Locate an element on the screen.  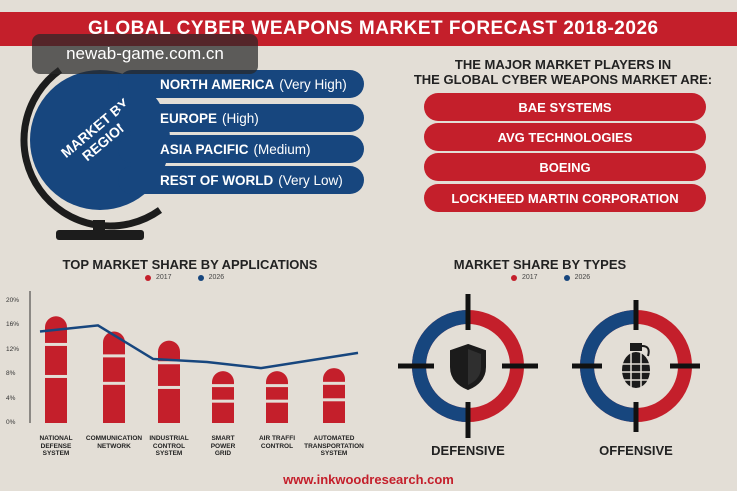
offensive-label: OFFENSIVE is located at coordinates (636, 450).